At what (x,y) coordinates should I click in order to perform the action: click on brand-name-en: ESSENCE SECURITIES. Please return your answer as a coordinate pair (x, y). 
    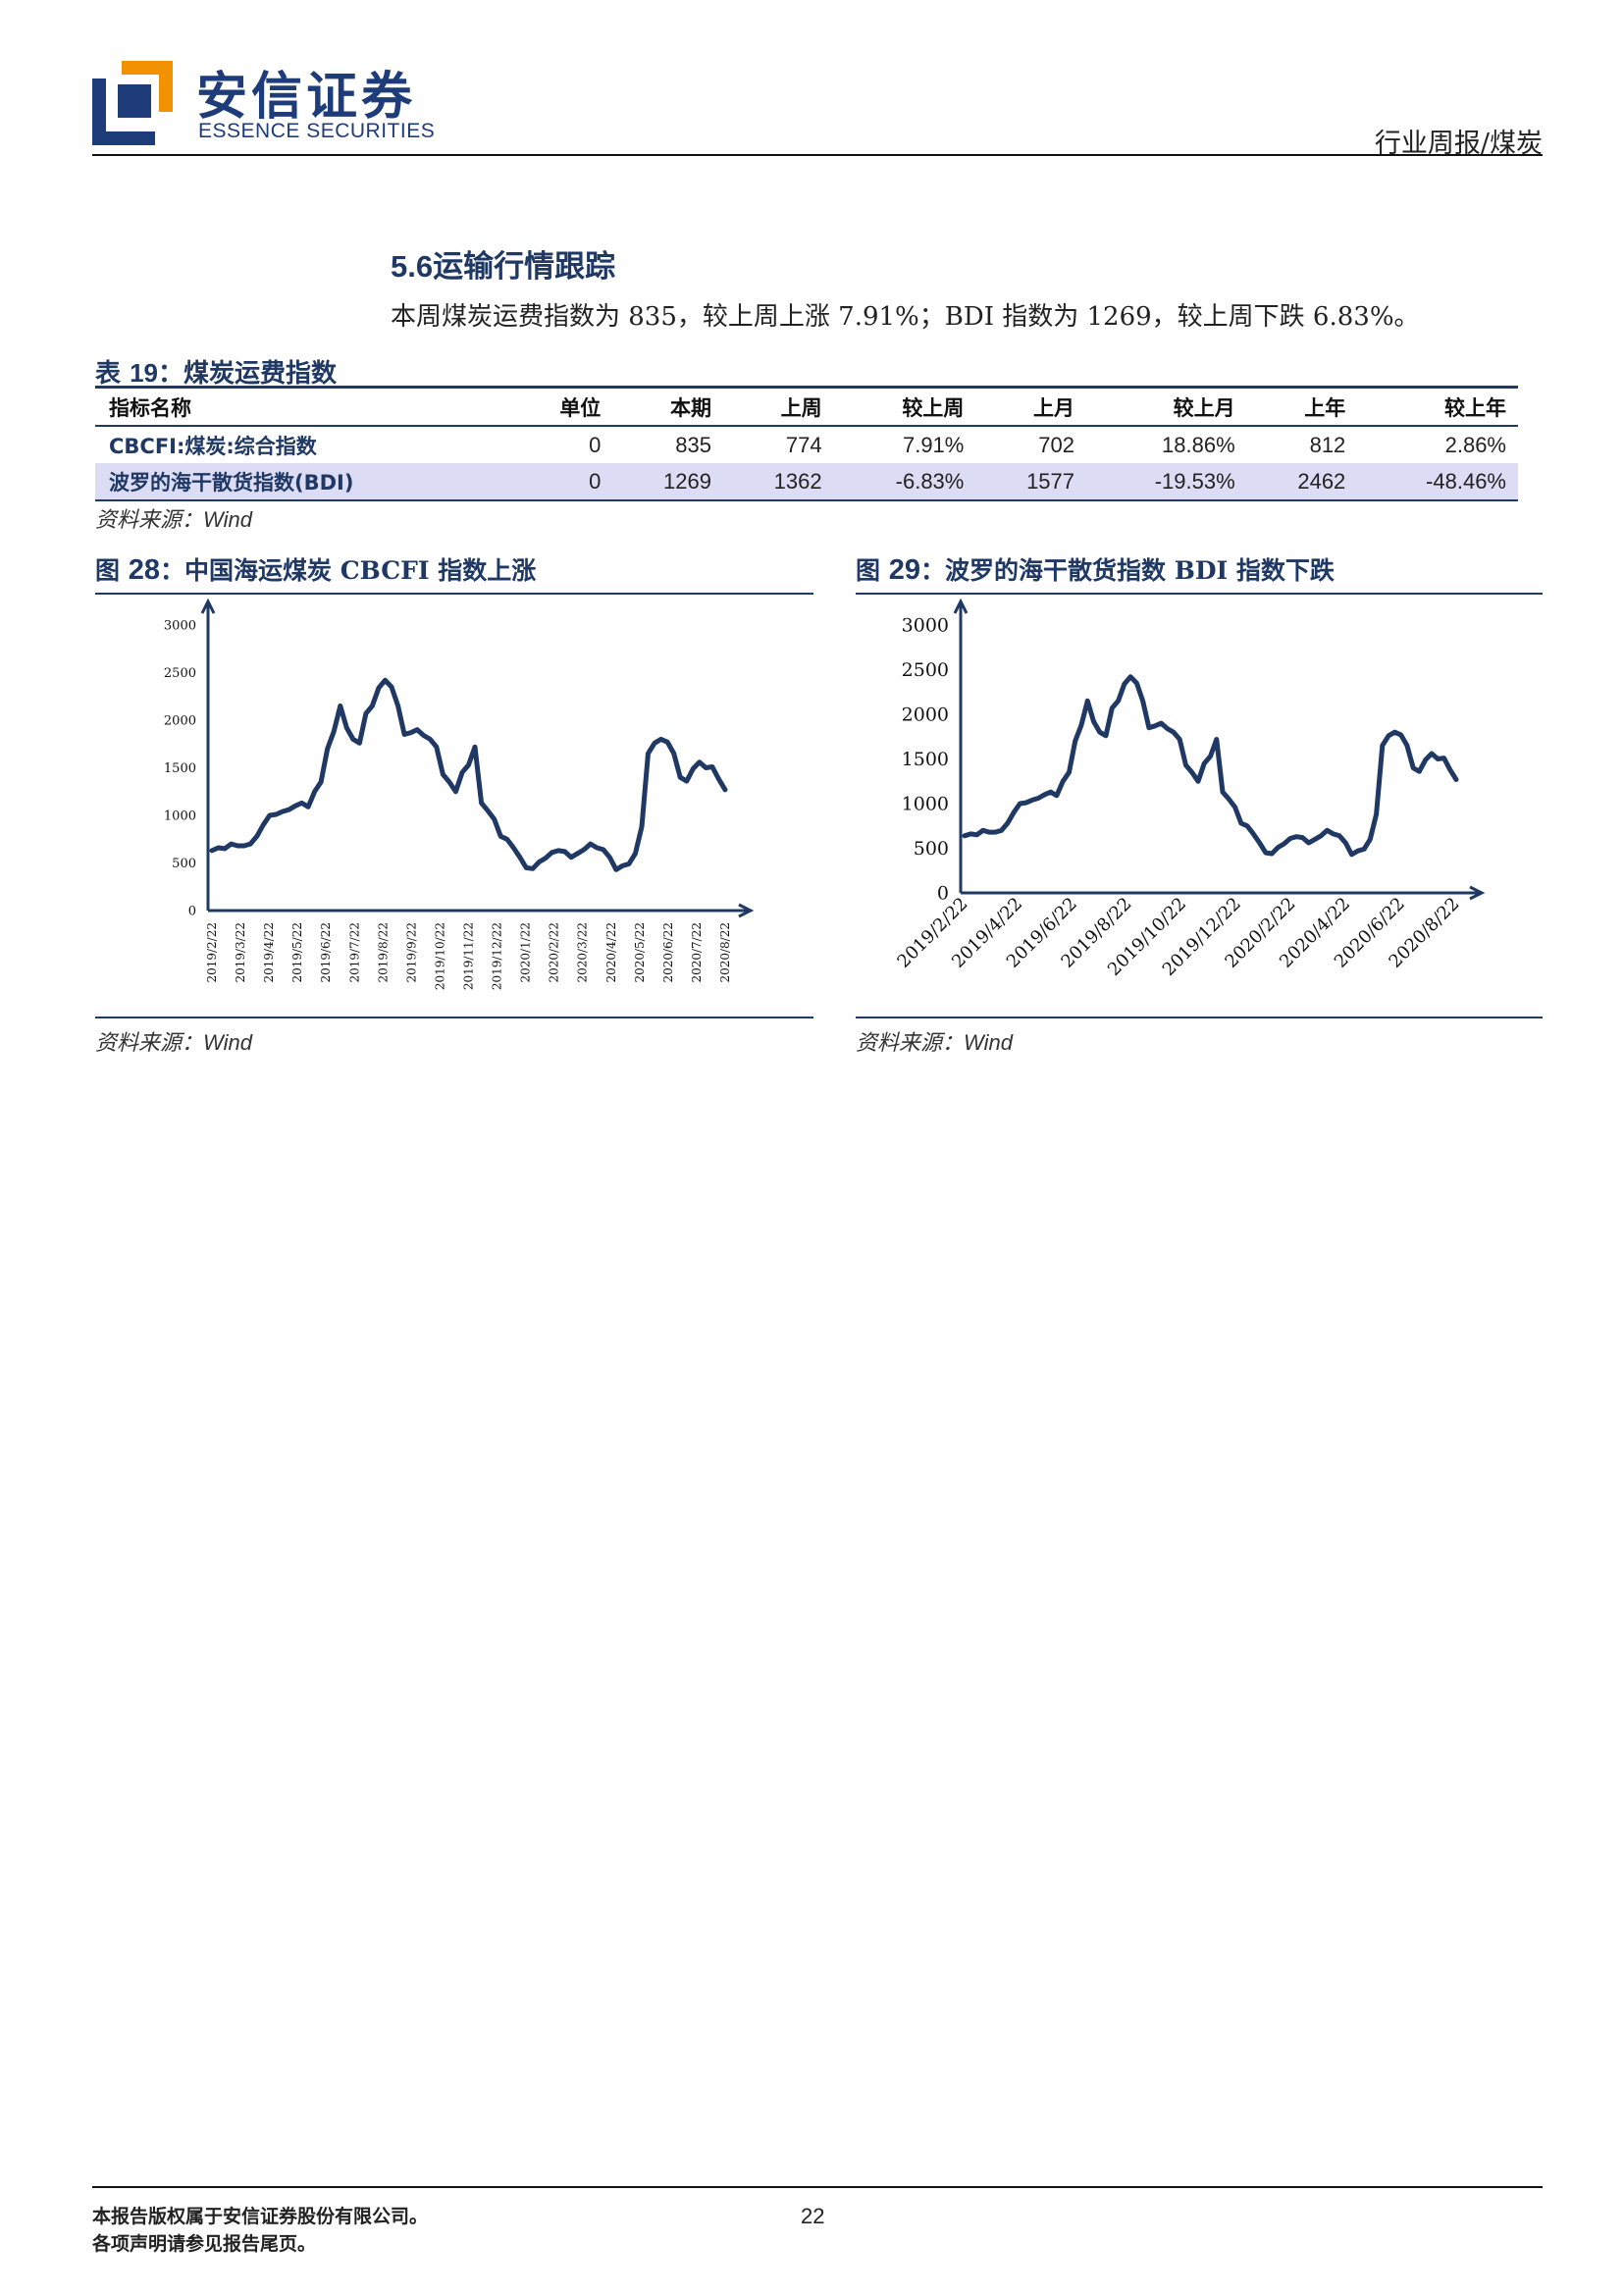
    Looking at the image, I should click on (317, 131).